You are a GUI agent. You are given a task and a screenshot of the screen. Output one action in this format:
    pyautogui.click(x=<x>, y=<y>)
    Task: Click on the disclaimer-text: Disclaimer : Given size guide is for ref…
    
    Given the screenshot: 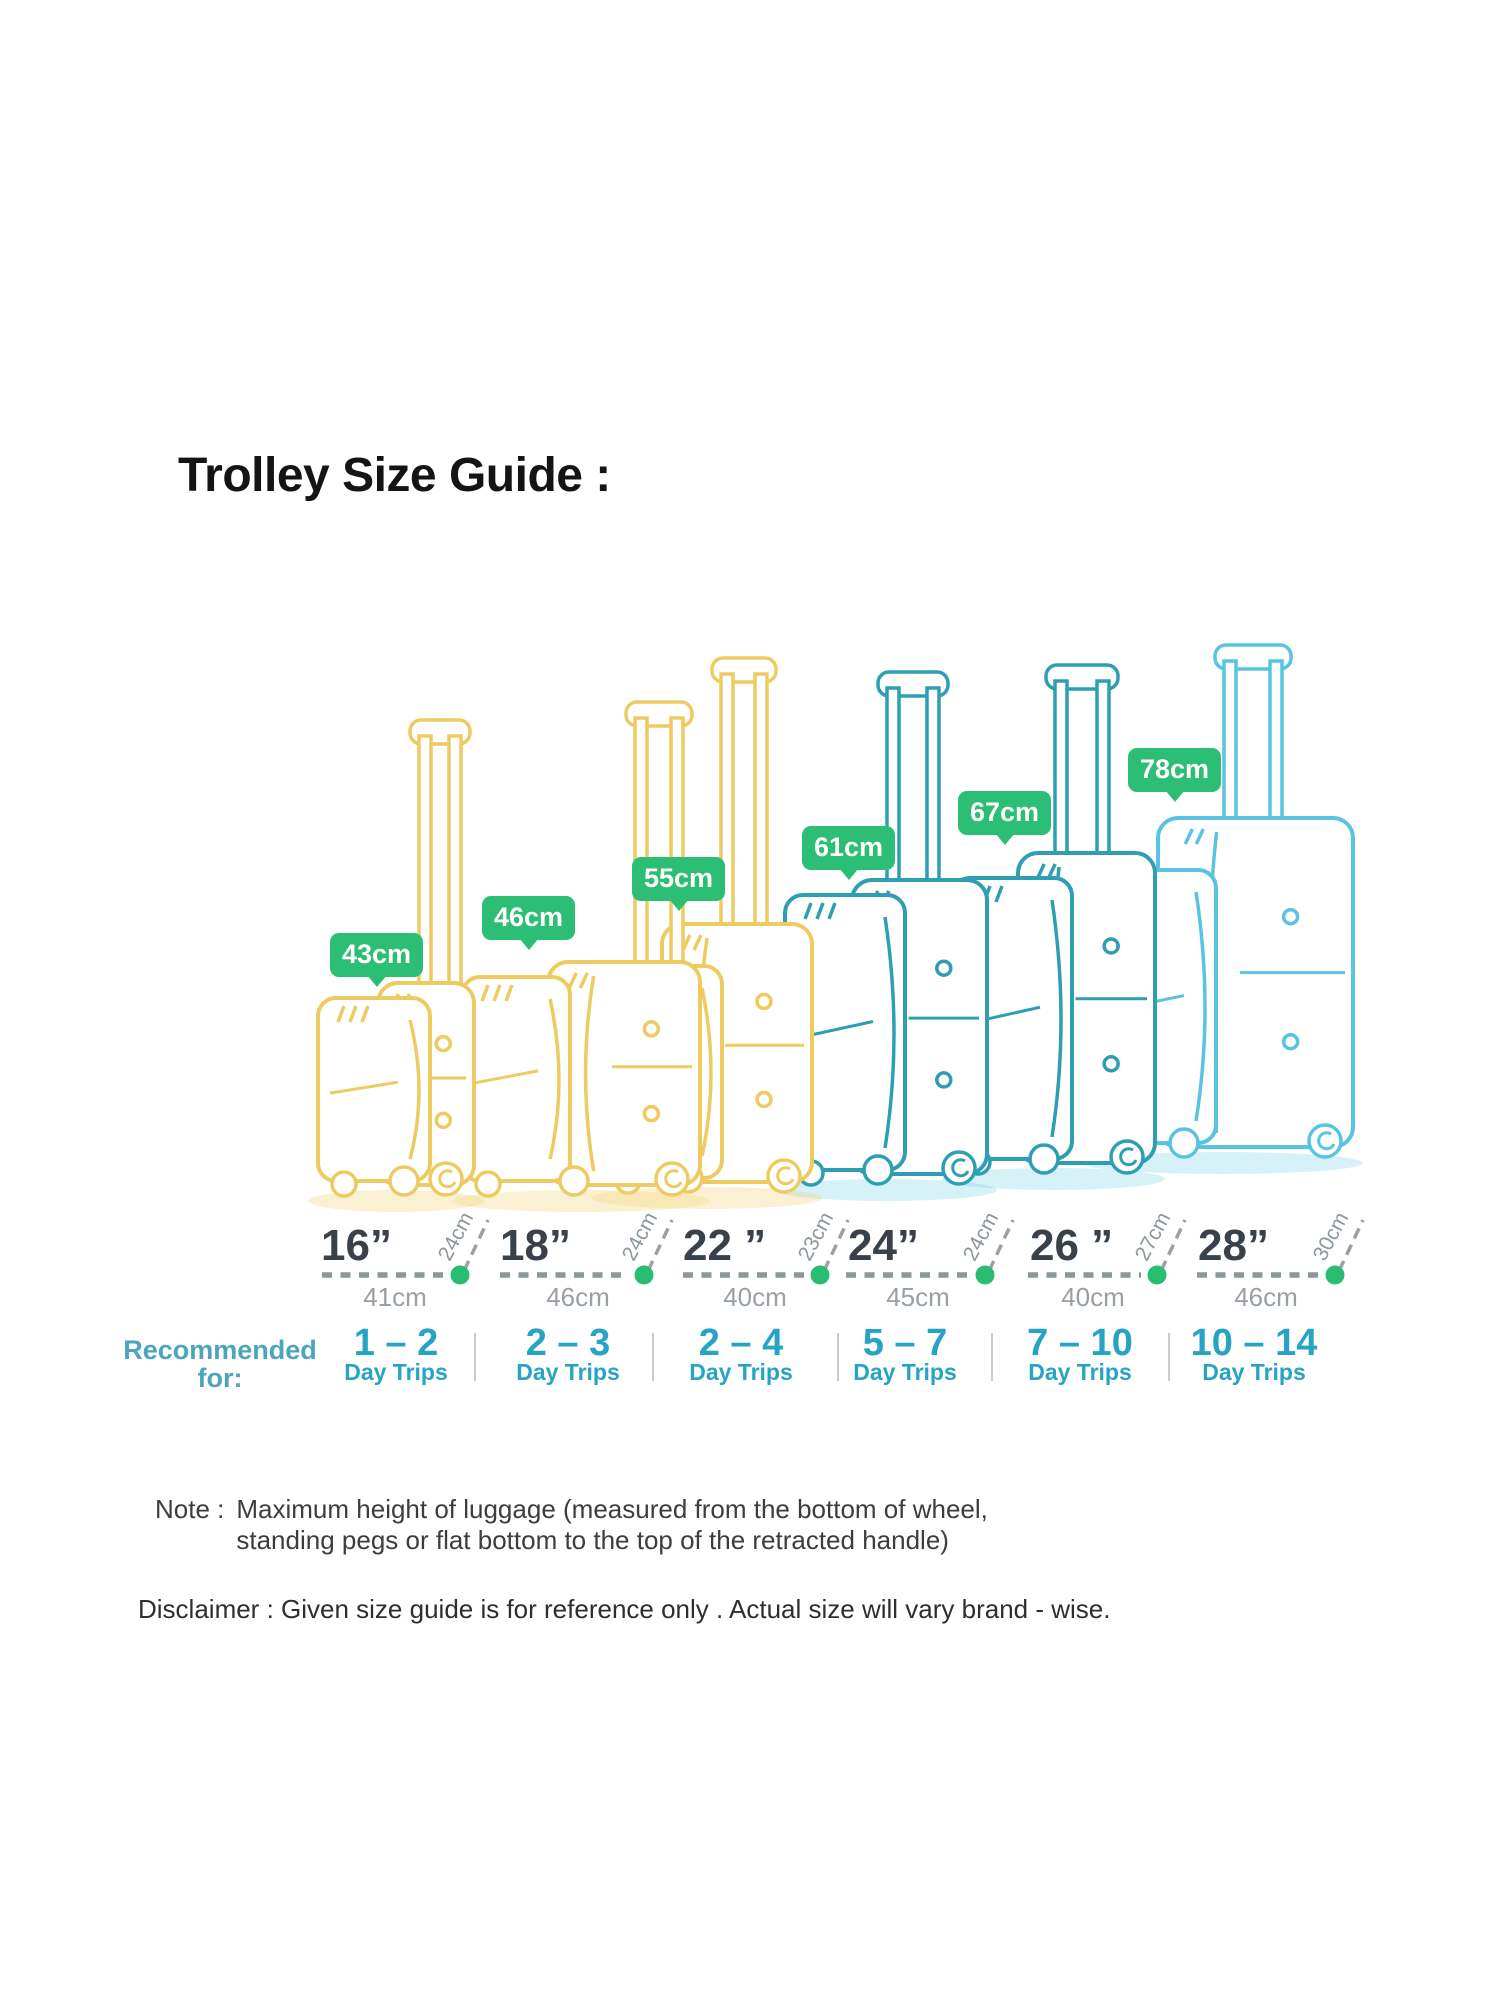 What is the action you would take?
    pyautogui.click(x=624, y=1609)
    